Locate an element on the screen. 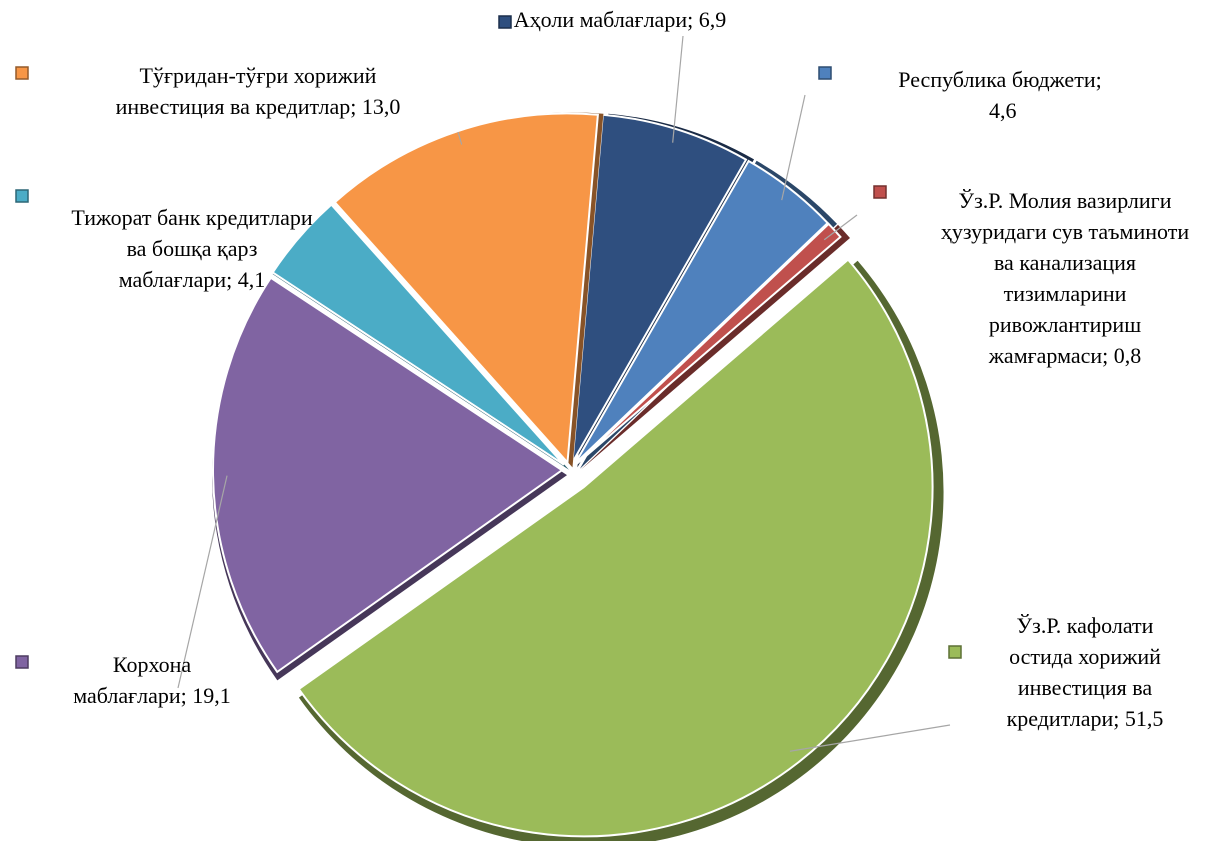  value-label: 6,9 is located at coordinates (713, 19).